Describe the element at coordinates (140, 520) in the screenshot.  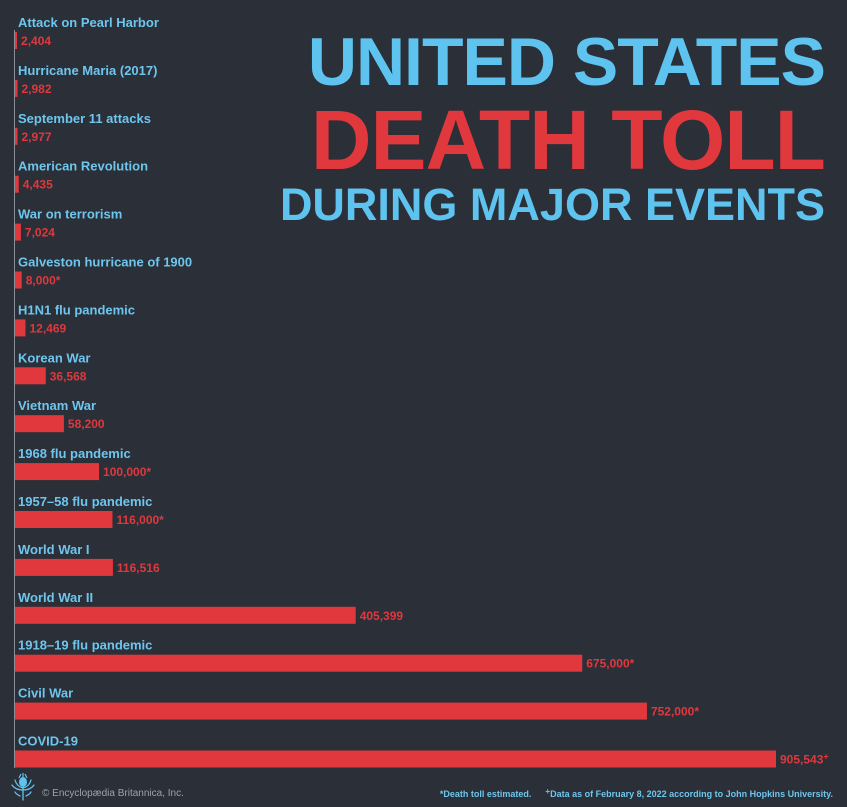
I see `value-label-1957-58-flu-pandemic: 116,000*` at that location.